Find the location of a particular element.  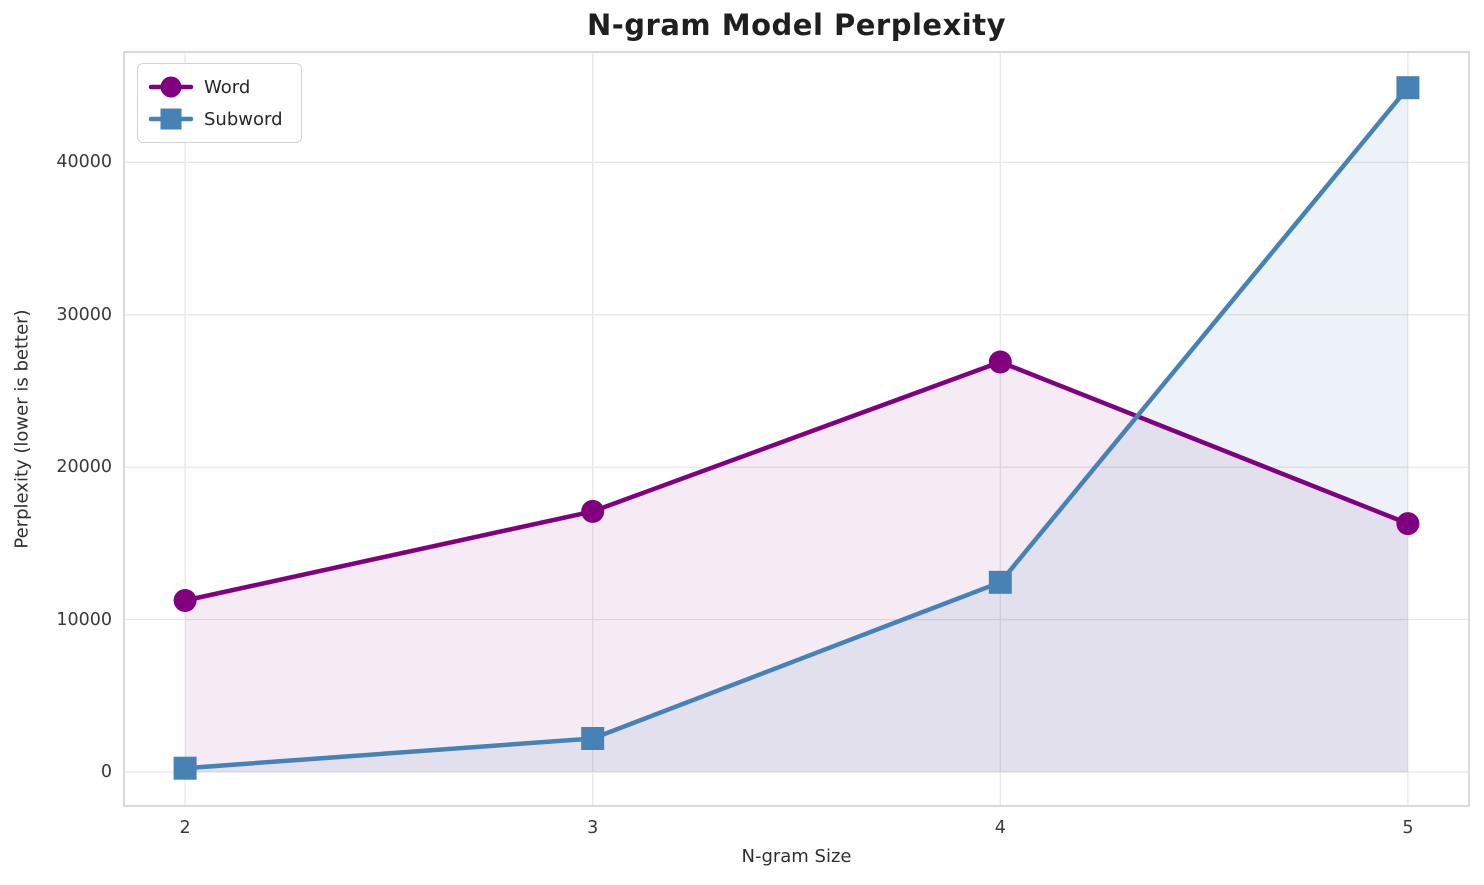

y-tick-label: 0 is located at coordinates (106, 772).